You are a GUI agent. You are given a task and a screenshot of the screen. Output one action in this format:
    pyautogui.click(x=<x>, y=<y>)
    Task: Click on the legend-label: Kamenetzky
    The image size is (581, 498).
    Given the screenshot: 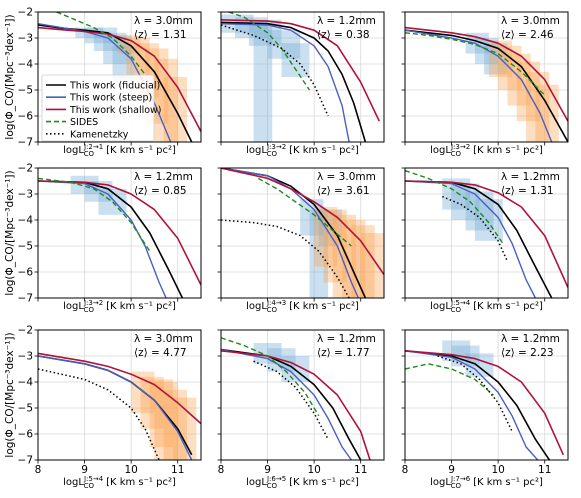 What is the action you would take?
    pyautogui.click(x=99, y=134)
    